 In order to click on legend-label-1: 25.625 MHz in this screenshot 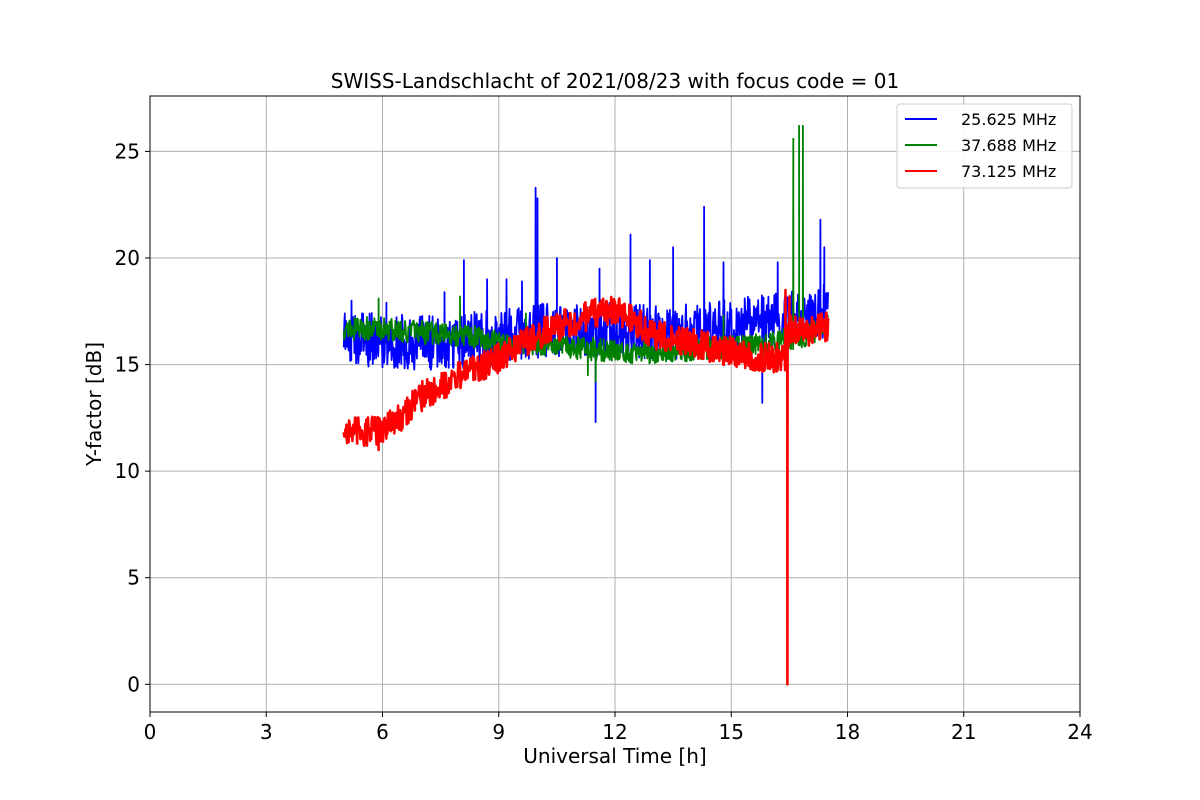, I will do `click(1008, 119)`.